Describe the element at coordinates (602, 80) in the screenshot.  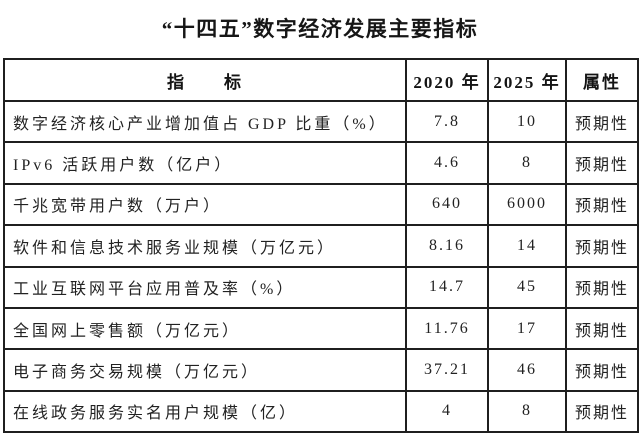
I see `header-attribute: 属性` at that location.